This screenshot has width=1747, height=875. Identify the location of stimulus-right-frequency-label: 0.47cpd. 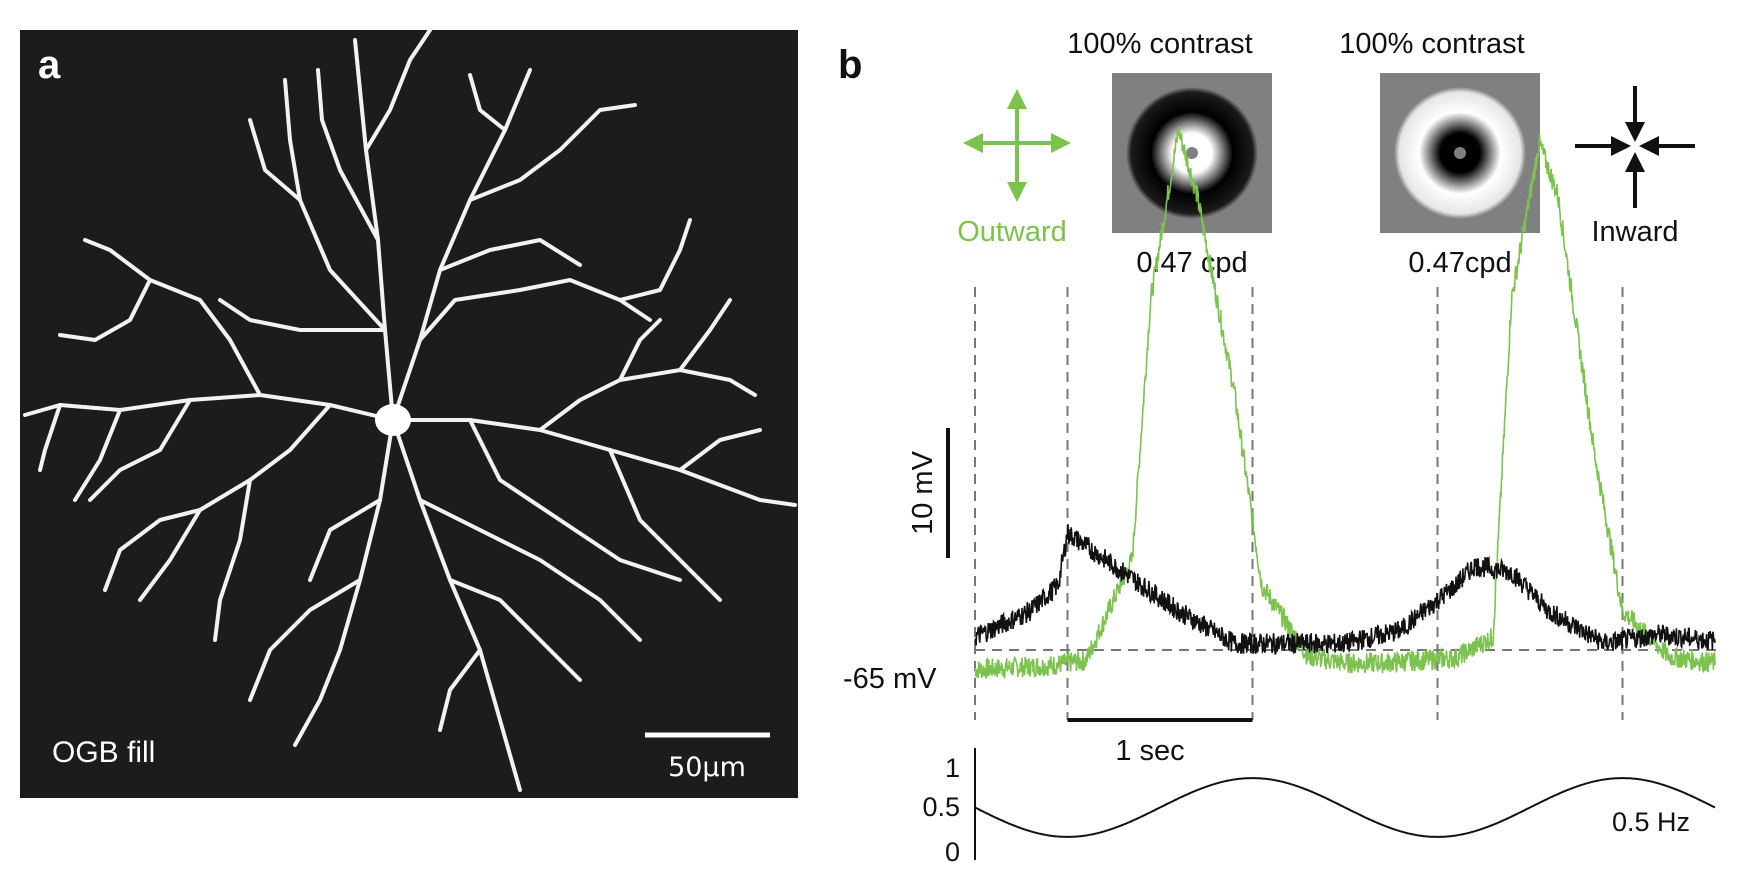
(1459, 263).